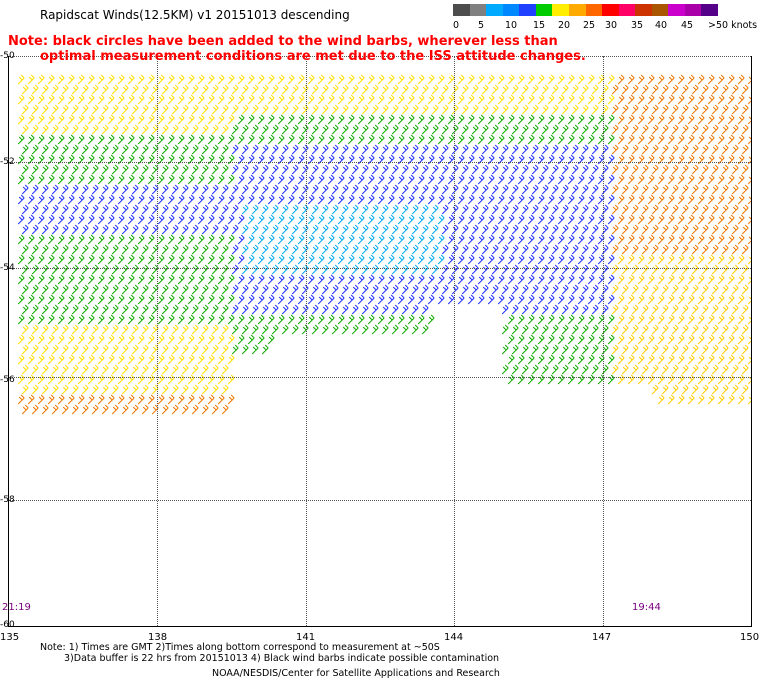  Describe the element at coordinates (16, 607) in the screenshot. I see `time-label-left: 21:19` at that location.